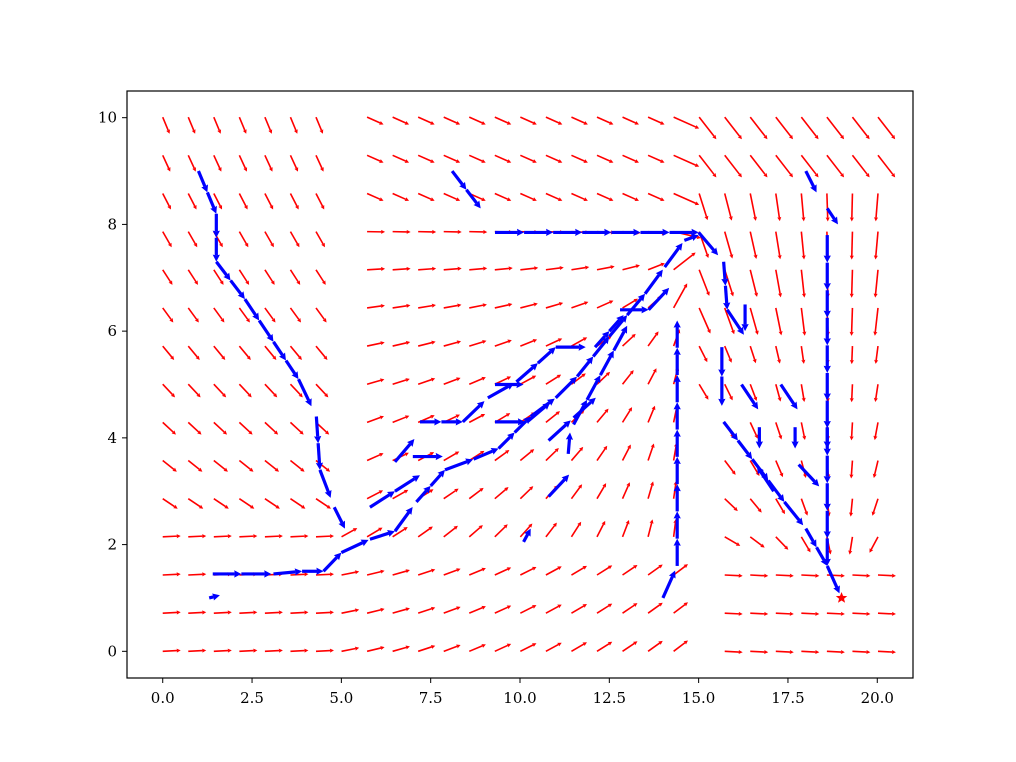 The width and height of the screenshot is (1016, 762). What do you see at coordinates (841, 597) in the screenshot?
I see `goal-star` at bounding box center [841, 597].